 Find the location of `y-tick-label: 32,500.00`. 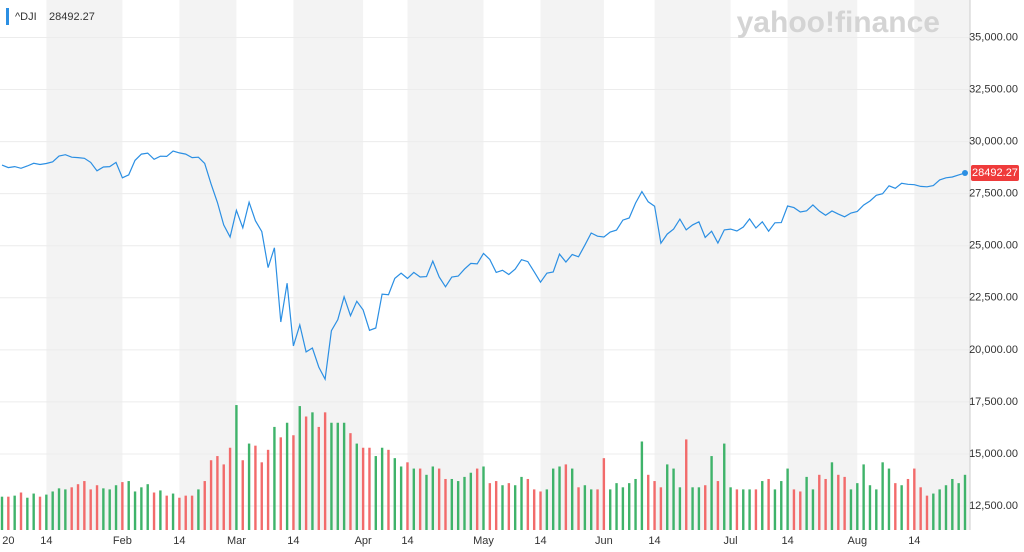

y-tick-label: 32,500.00 is located at coordinates (993, 89).